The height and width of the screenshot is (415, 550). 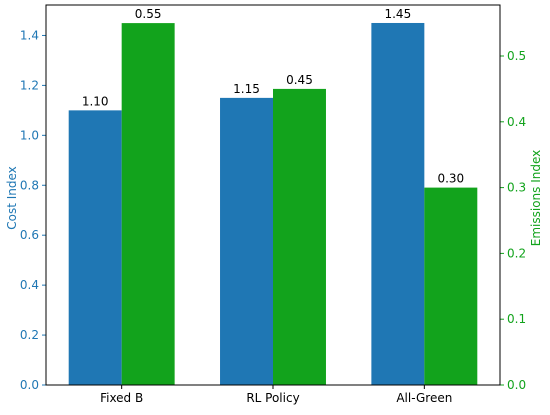 I want to click on data-label-cost-1: 1.15, so click(x=246, y=89).